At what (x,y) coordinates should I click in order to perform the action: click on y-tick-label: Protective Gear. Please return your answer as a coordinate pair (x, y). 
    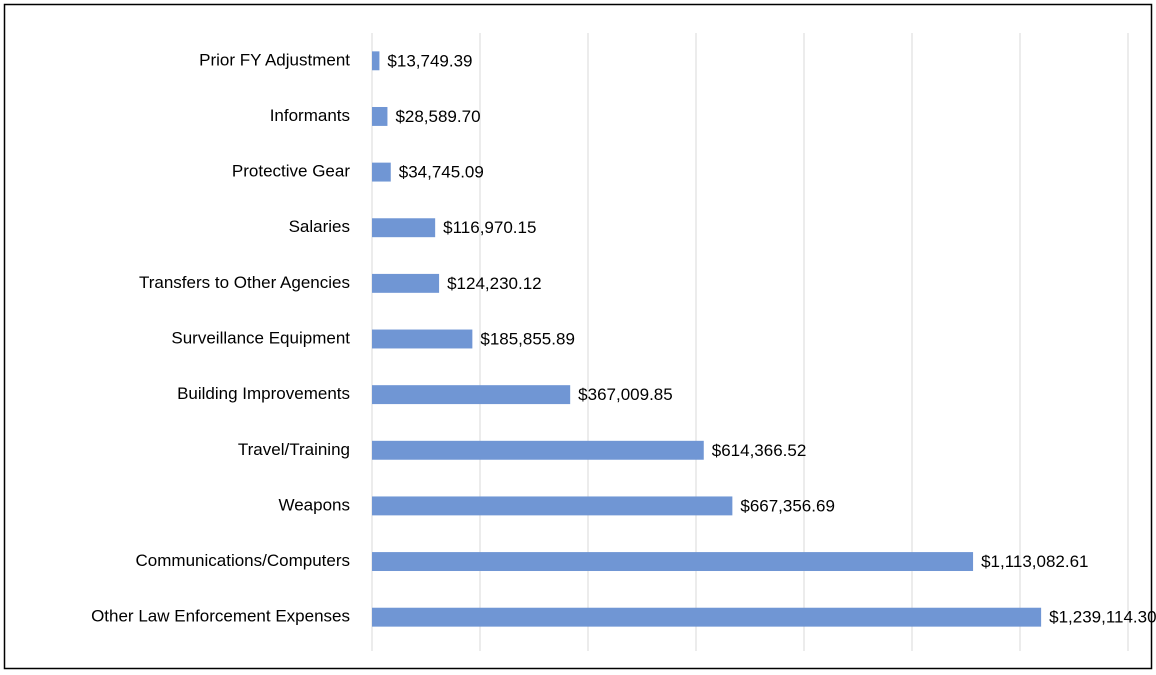
    Looking at the image, I should click on (291, 171).